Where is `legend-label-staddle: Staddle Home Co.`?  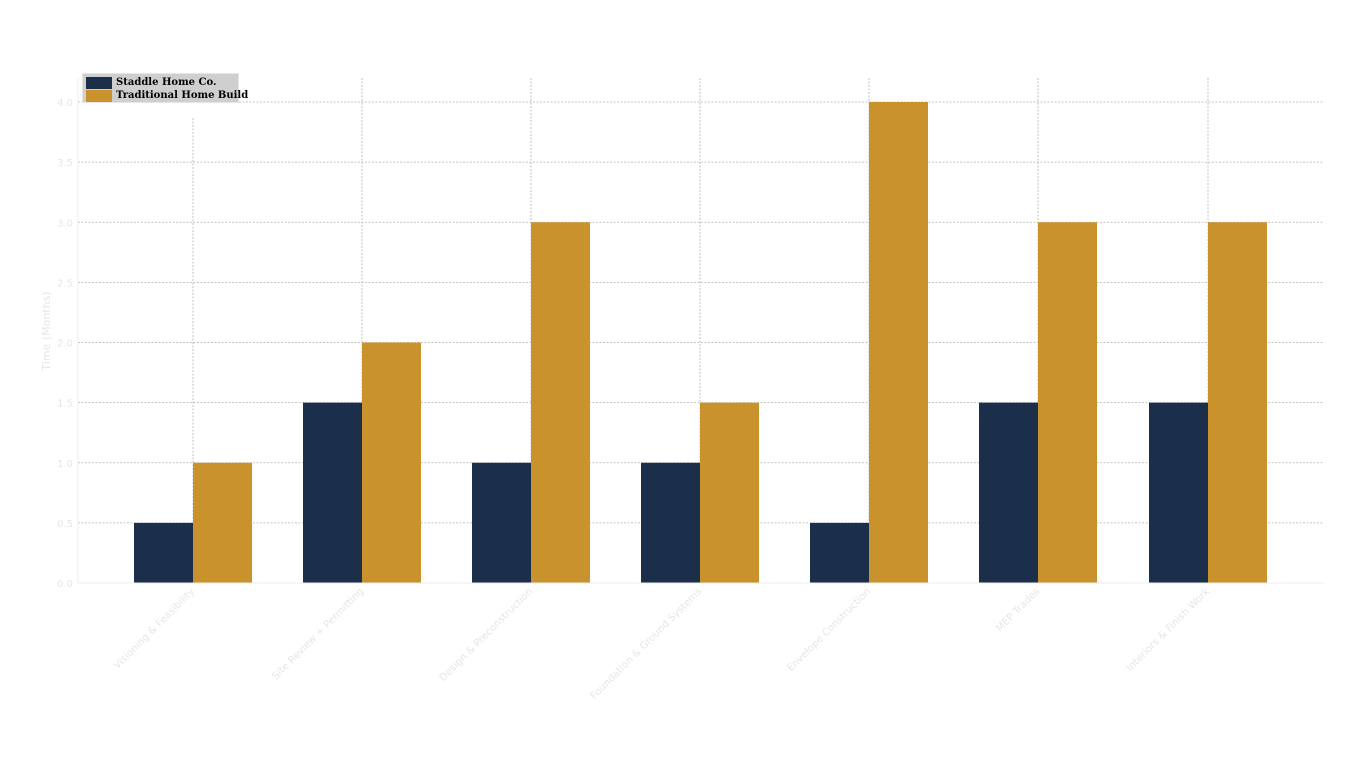
legend-label-staddle: Staddle Home Co. is located at coordinates (166, 82).